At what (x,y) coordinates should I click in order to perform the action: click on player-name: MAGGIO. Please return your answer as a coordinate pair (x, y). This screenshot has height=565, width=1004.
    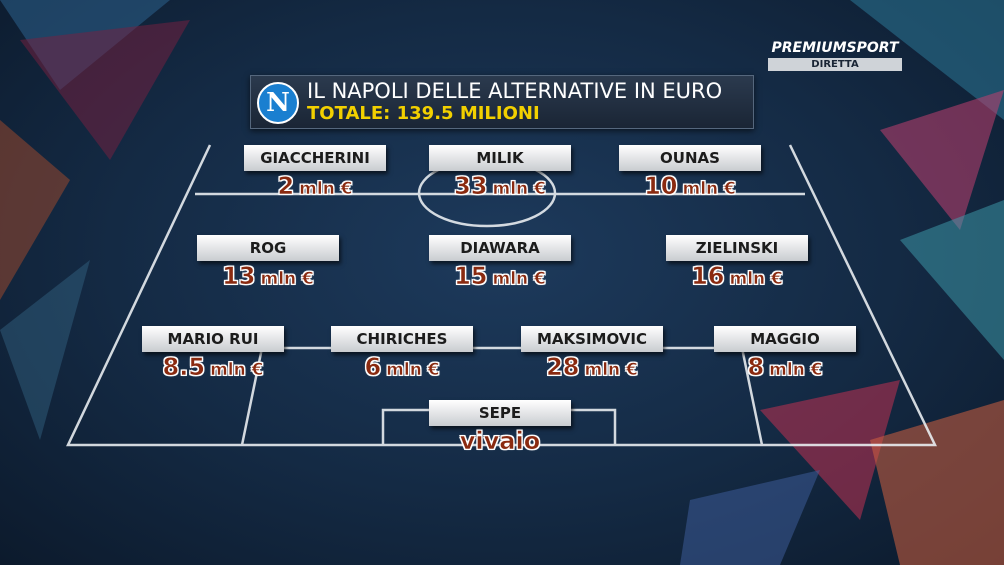
    Looking at the image, I should click on (785, 339).